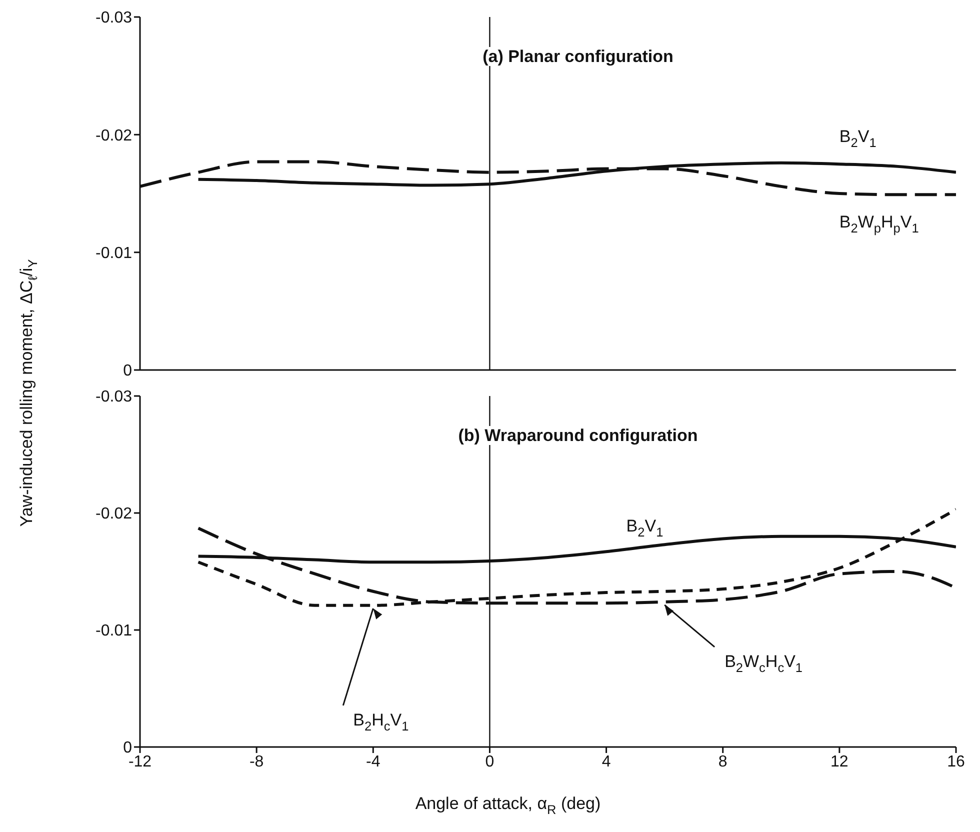 The image size is (980, 832). What do you see at coordinates (956, 761) in the screenshot?
I see `x-tick-label: 16` at bounding box center [956, 761].